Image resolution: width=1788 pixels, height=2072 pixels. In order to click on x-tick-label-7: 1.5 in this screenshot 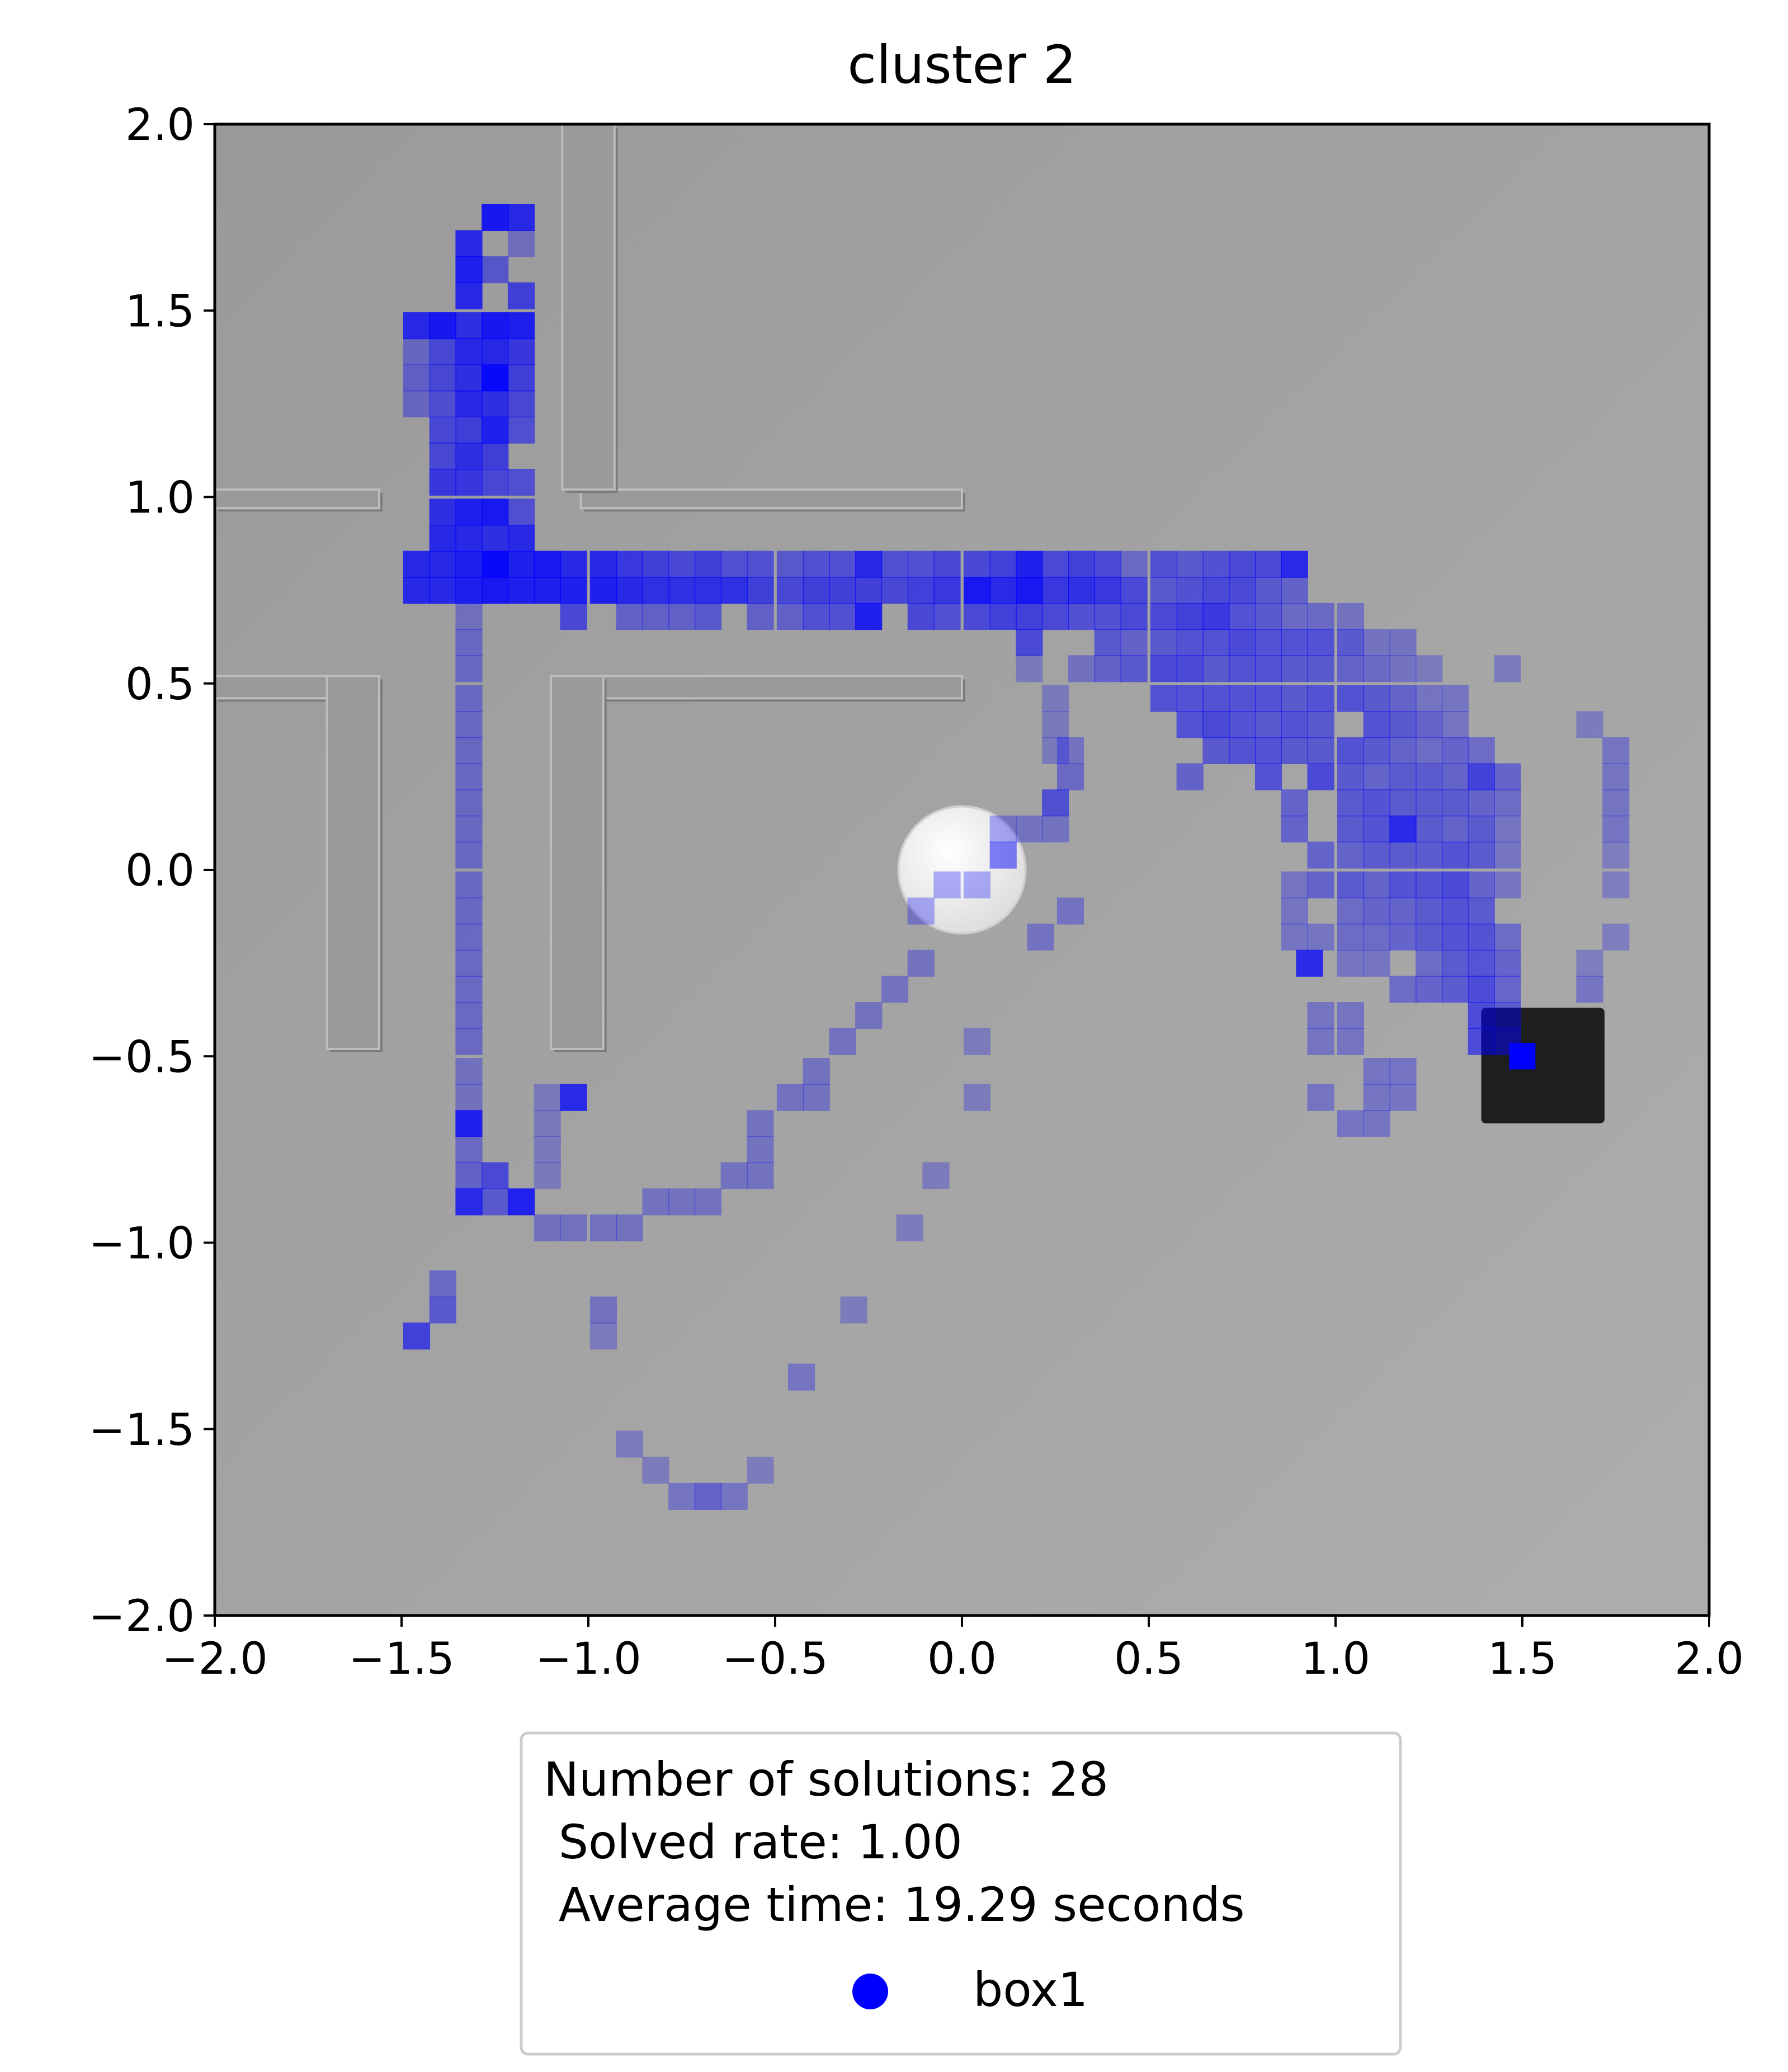, I will do `click(1522, 1659)`.